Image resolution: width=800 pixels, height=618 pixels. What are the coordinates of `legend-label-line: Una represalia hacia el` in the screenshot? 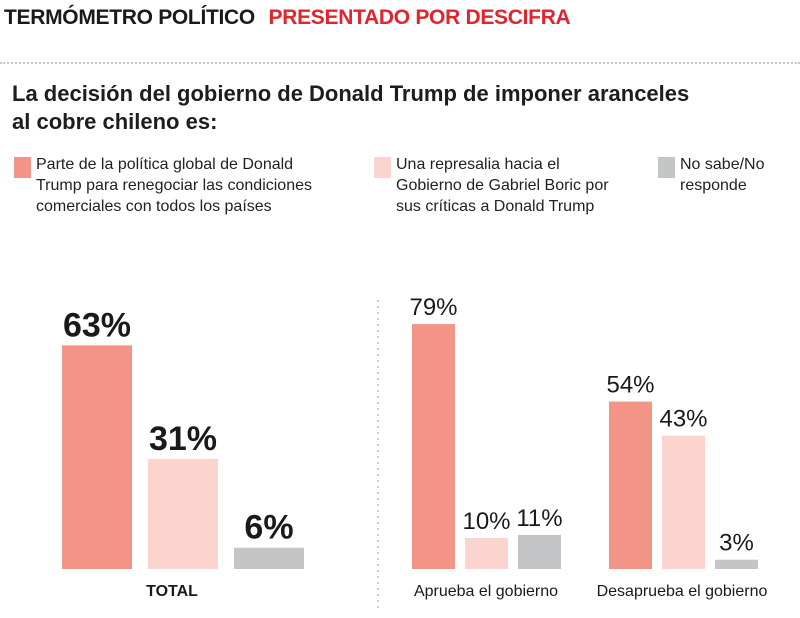 It's located at (478, 164).